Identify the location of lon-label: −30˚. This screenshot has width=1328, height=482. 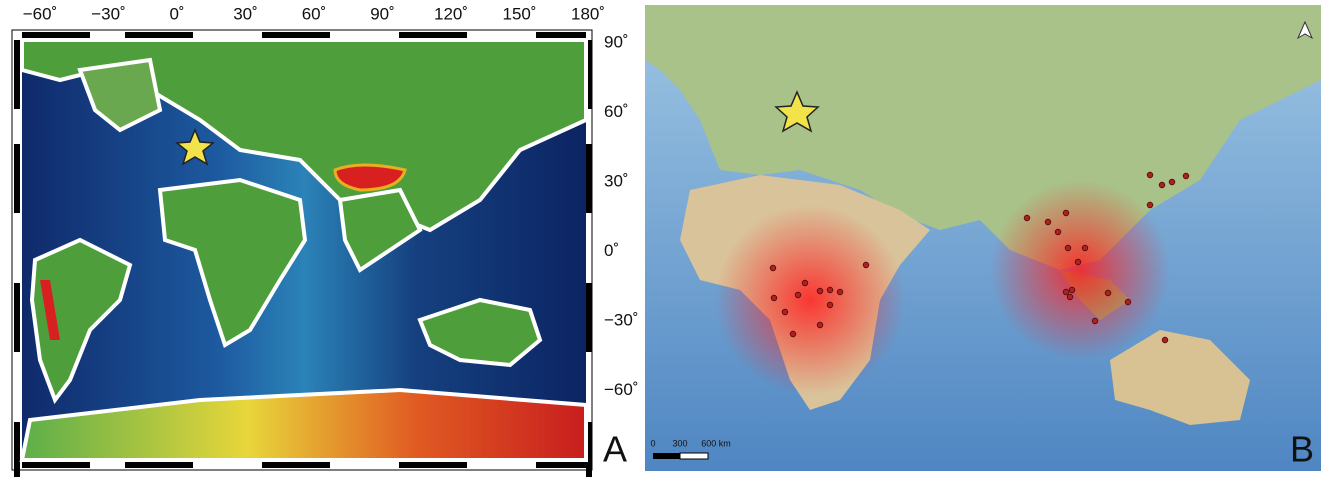
(108, 13).